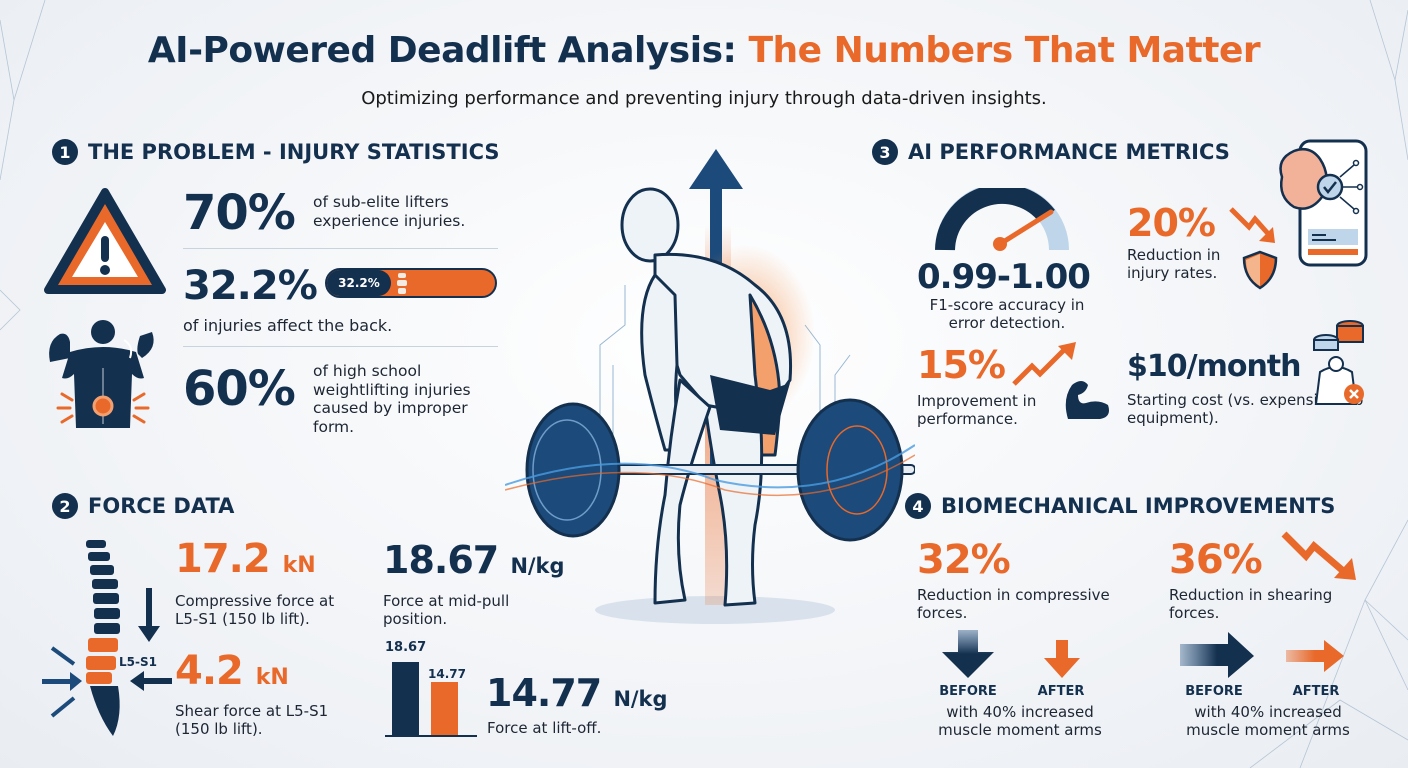 The image size is (1408, 768). Describe the element at coordinates (1217, 655) in the screenshot. I see `before-shearing-arrow-icon` at that location.